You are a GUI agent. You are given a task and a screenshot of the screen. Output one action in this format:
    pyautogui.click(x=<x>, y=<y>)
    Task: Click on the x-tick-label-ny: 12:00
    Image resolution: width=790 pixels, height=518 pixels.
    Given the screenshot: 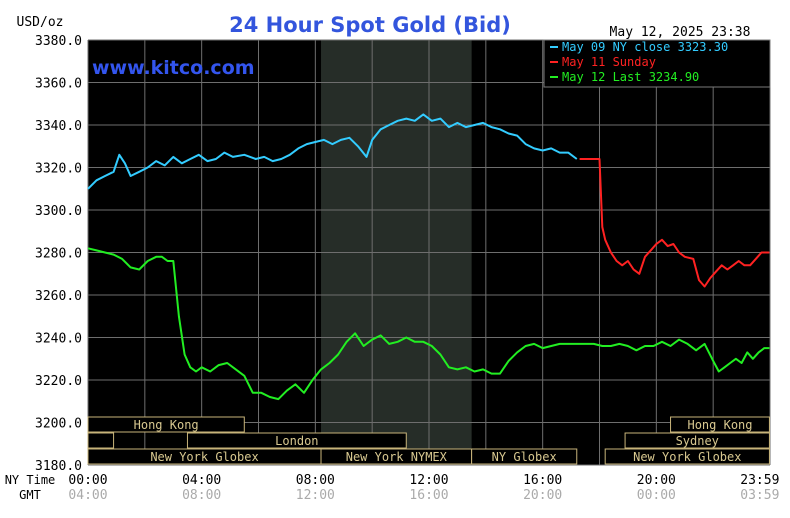 What is the action you would take?
    pyautogui.click(x=428, y=480)
    